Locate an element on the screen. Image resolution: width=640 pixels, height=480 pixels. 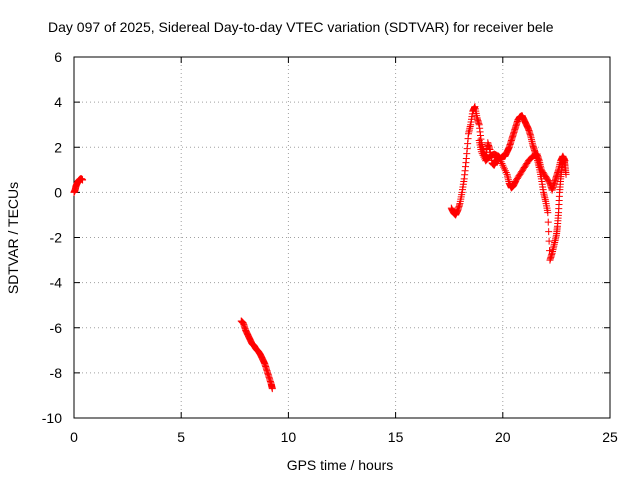
y-tick-label: 4 is located at coordinates (58, 102).